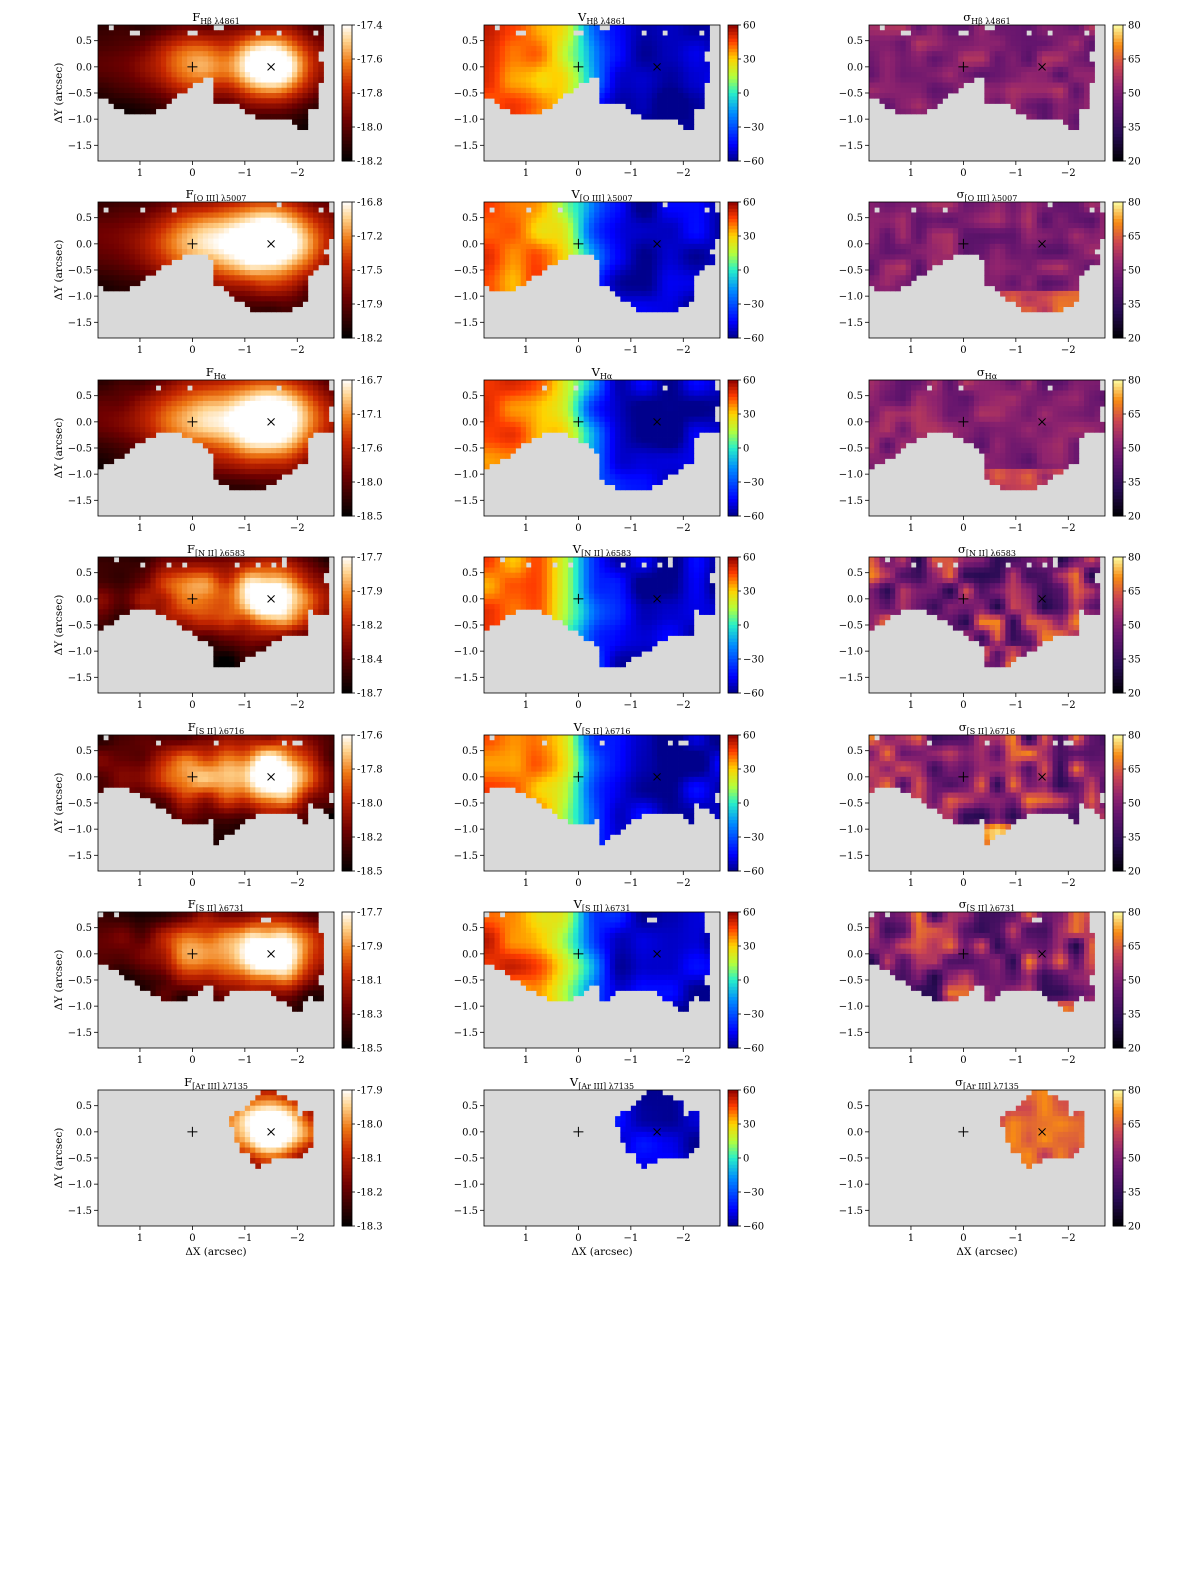 Image resolution: width=1196 pixels, height=1591 pixels. I want to click on panel-title: F[O III] λ5007, so click(216, 195).